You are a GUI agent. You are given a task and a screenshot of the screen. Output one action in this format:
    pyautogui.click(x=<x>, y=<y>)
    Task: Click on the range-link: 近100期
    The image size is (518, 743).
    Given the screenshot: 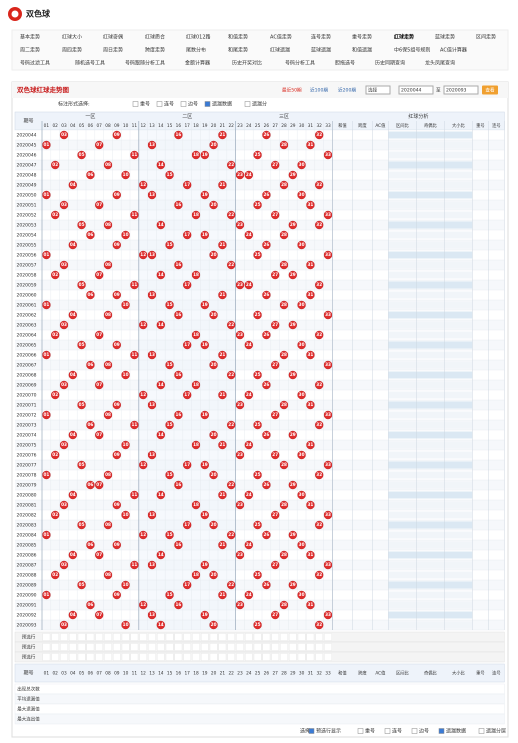 What is the action you would take?
    pyautogui.click(x=319, y=90)
    